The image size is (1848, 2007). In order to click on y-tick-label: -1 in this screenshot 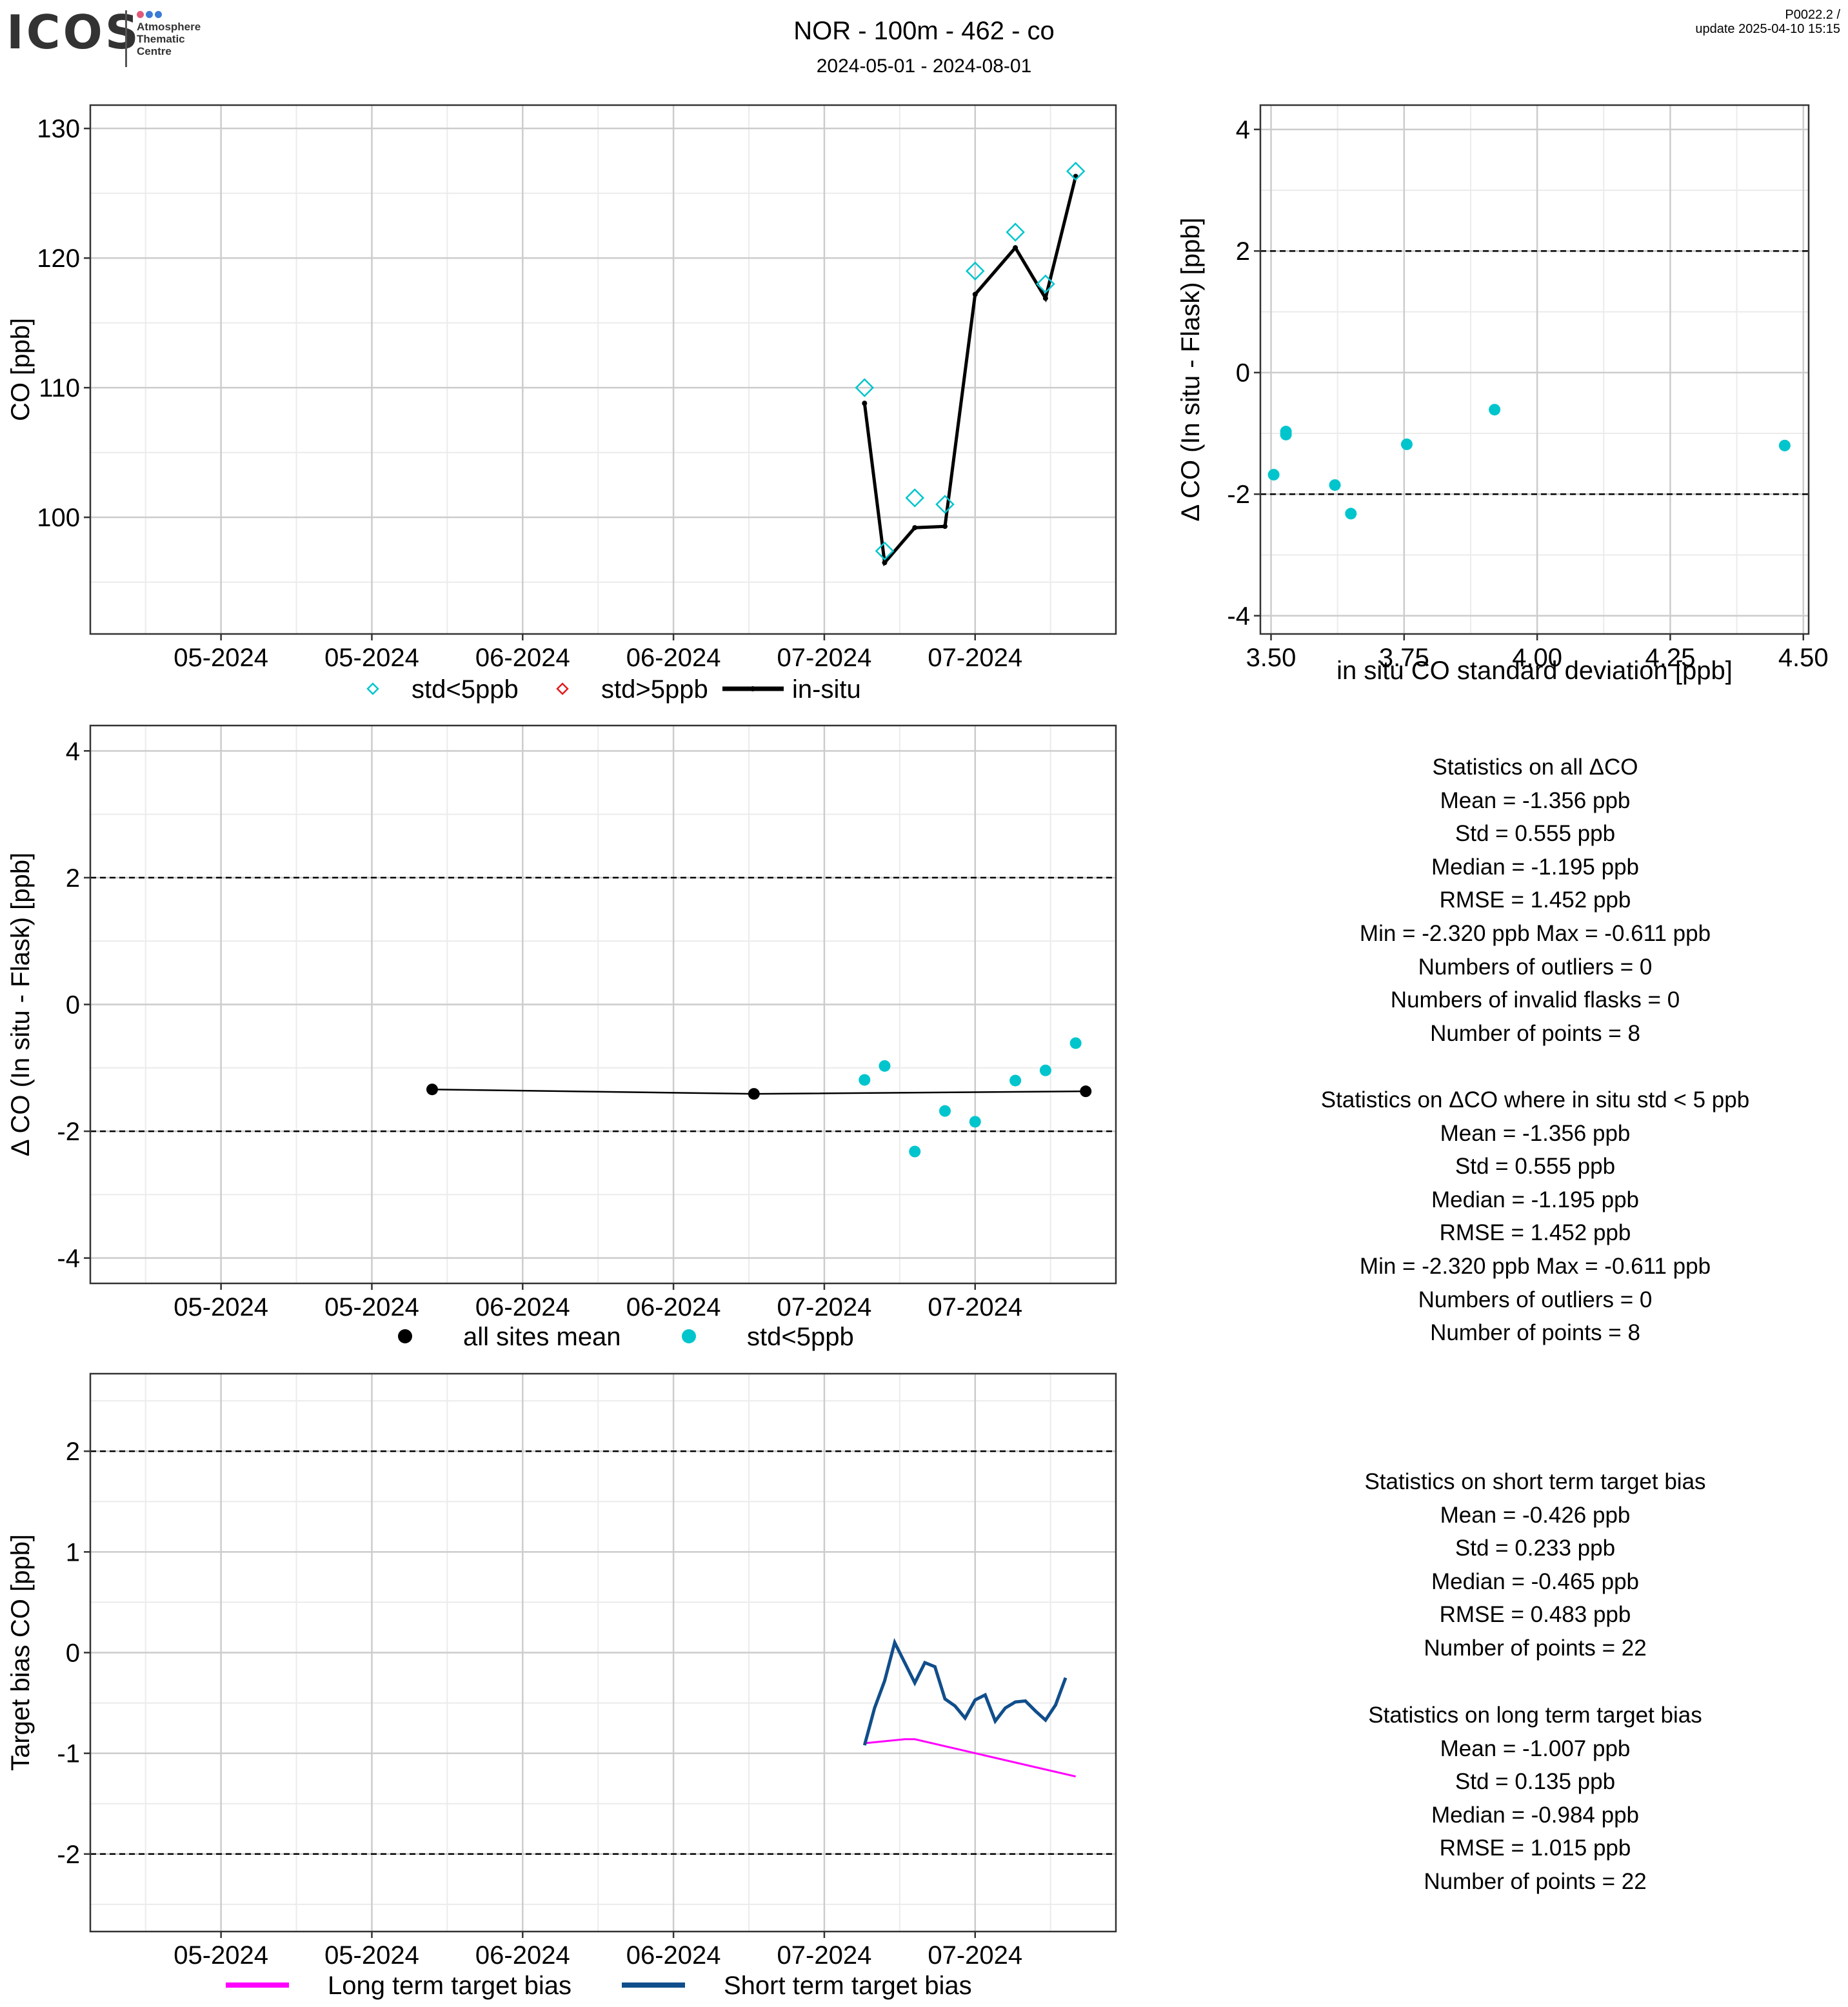, I will do `click(68, 1754)`.